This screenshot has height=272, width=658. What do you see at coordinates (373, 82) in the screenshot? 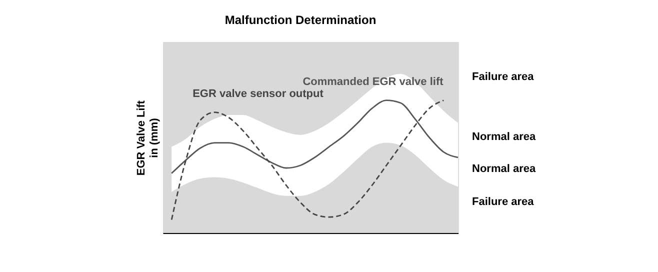
I see `series-label: Commanded EGR valve lift` at bounding box center [373, 82].